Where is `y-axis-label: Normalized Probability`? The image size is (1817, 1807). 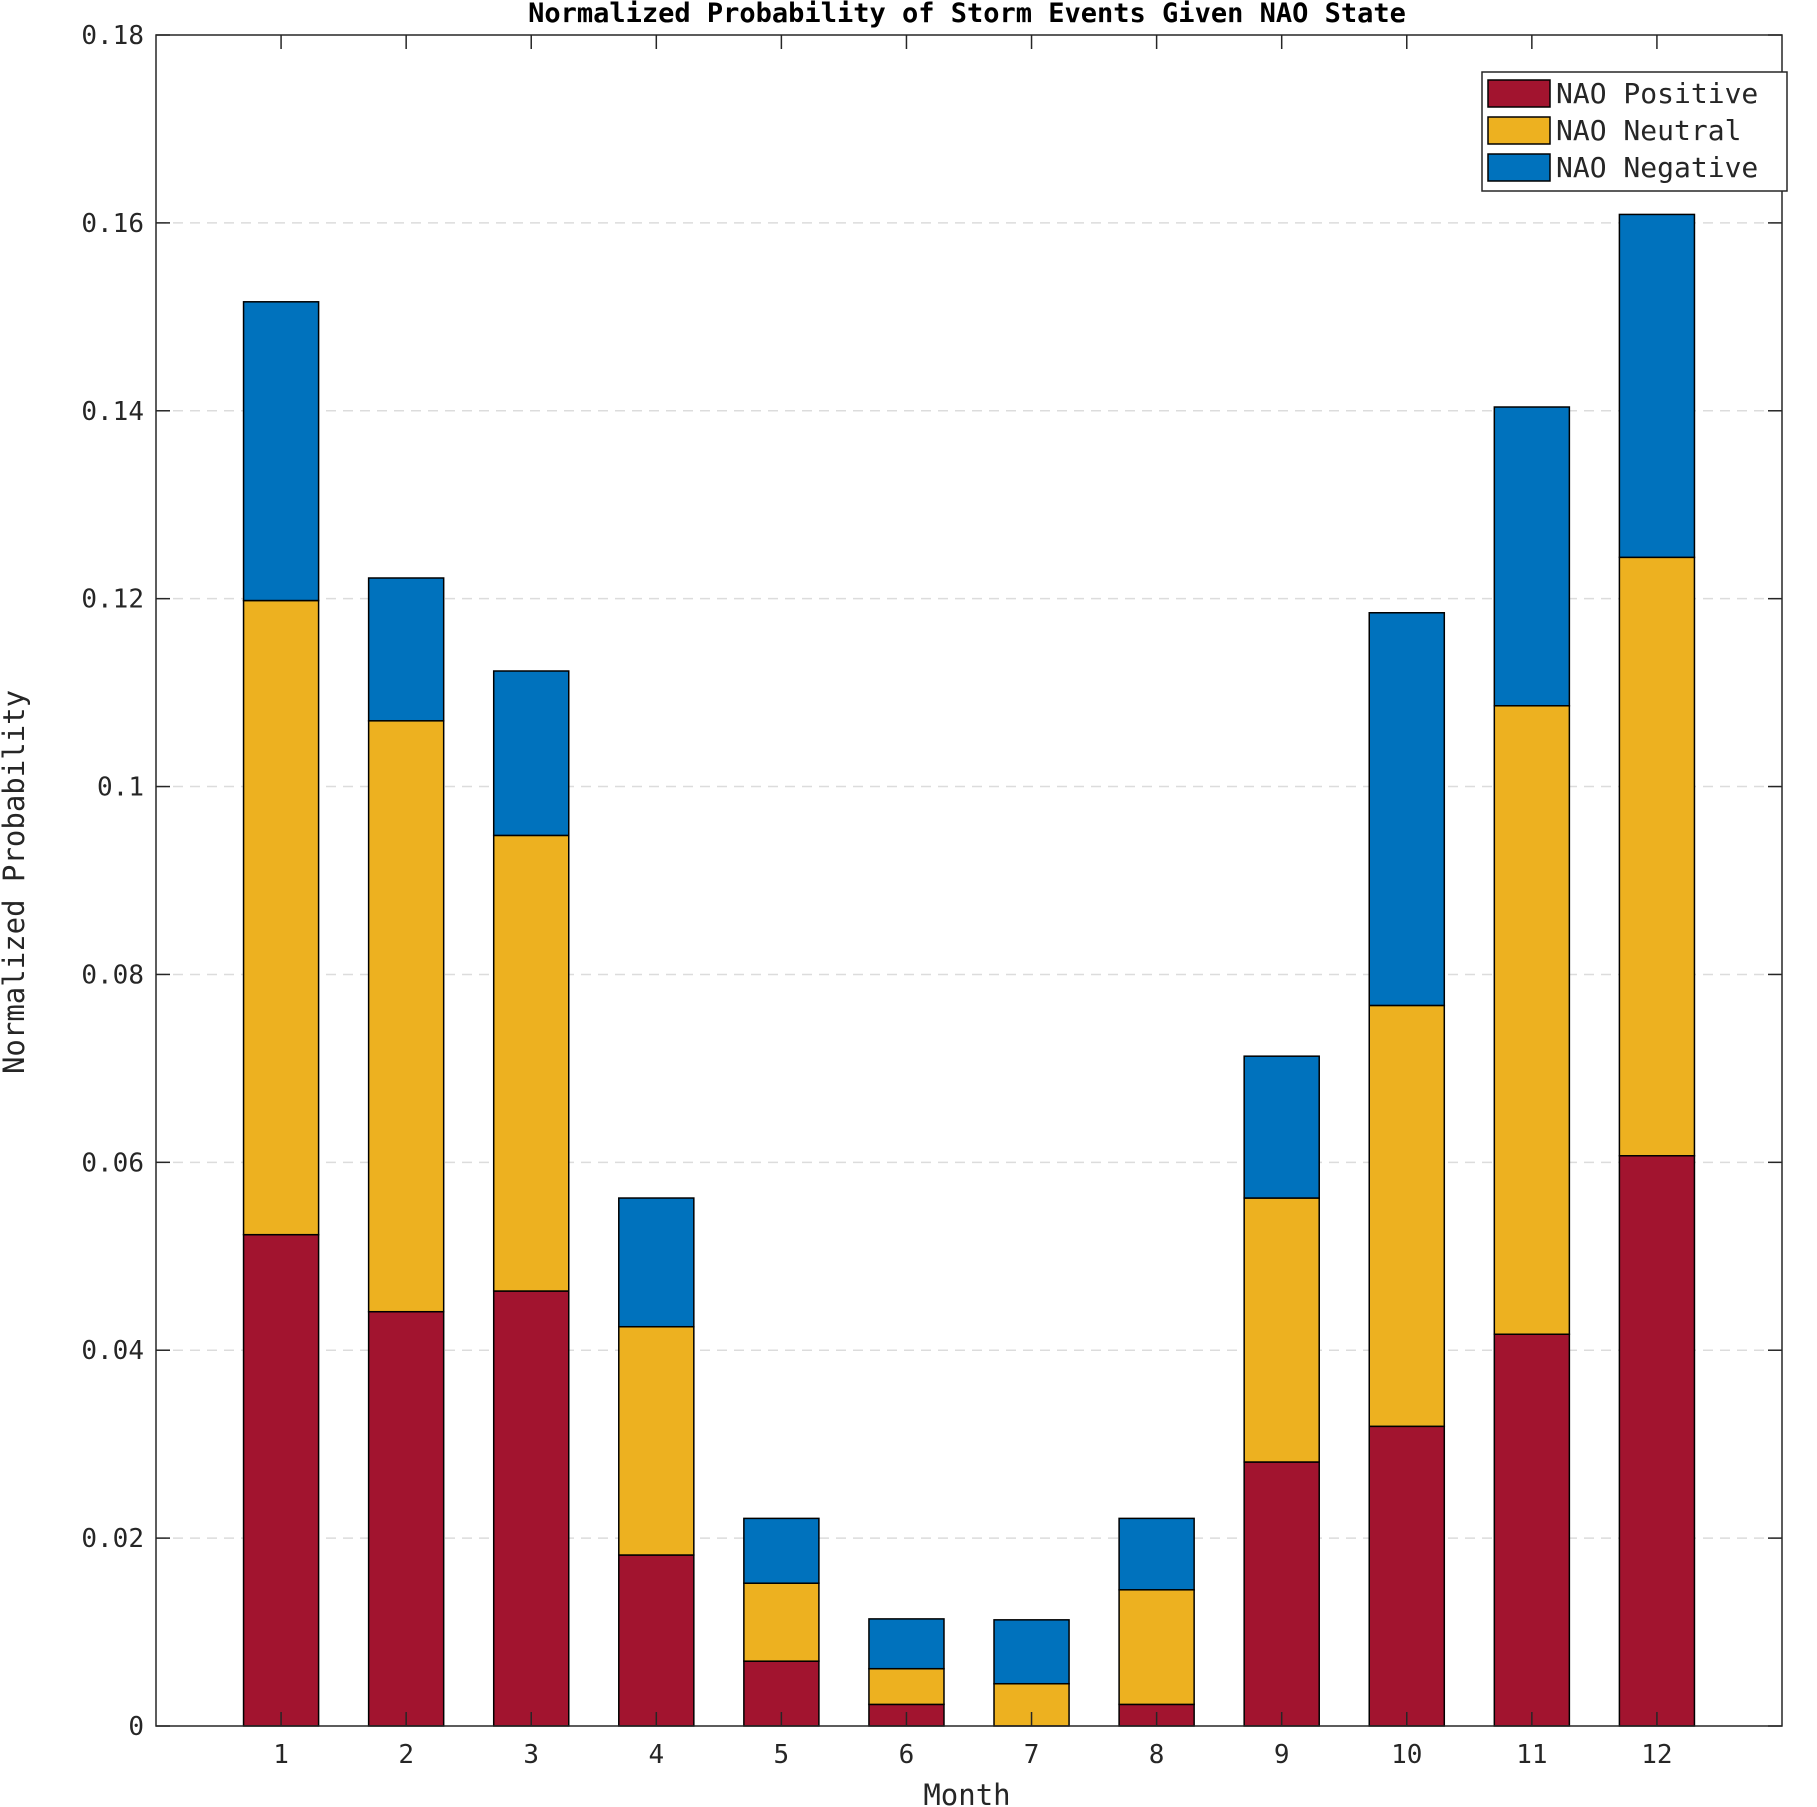 y-axis-label: Normalized Probability is located at coordinates (15, 882).